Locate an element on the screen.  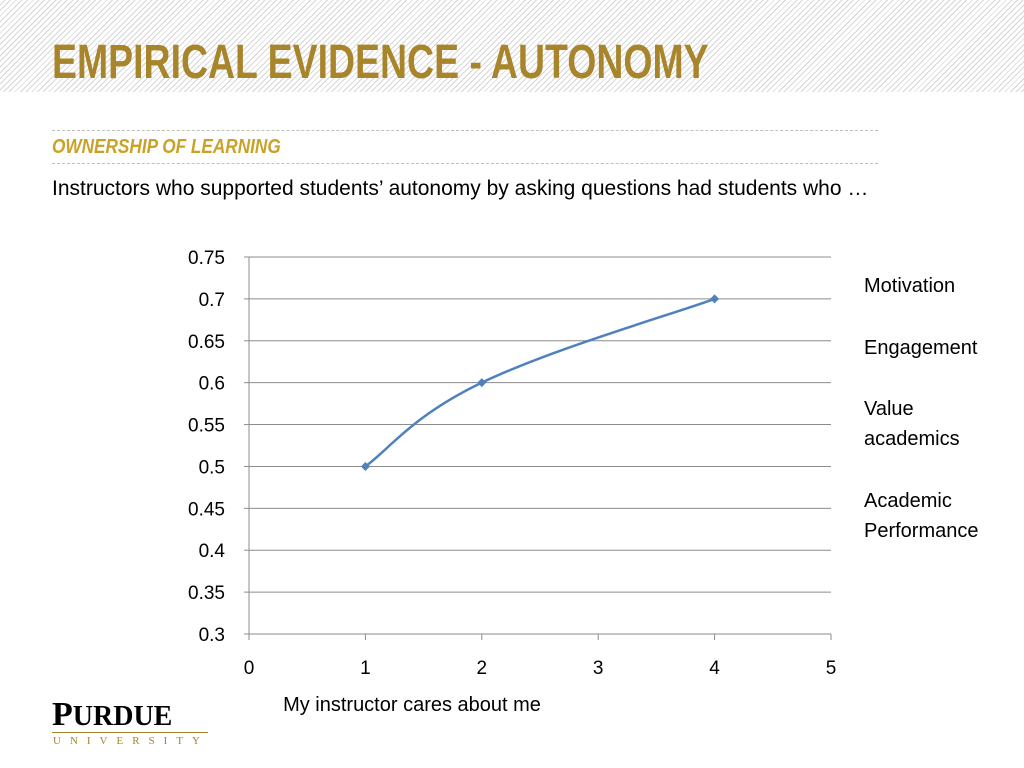
legend-note-value-academics: Value academics is located at coordinates (912, 424).